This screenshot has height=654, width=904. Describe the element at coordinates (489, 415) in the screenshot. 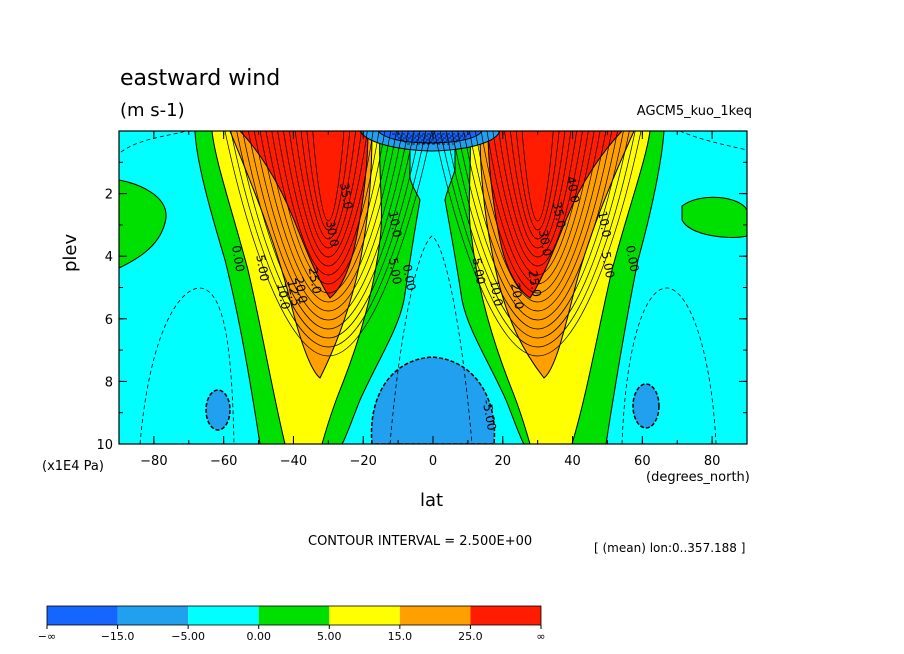

I see `contour-label: -5.00` at that location.